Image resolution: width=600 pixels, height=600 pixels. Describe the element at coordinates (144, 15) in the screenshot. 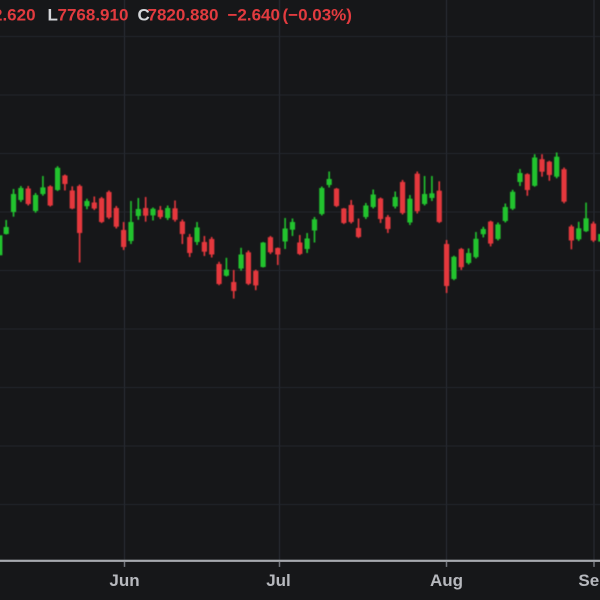

I see `svg-text: C` at that location.